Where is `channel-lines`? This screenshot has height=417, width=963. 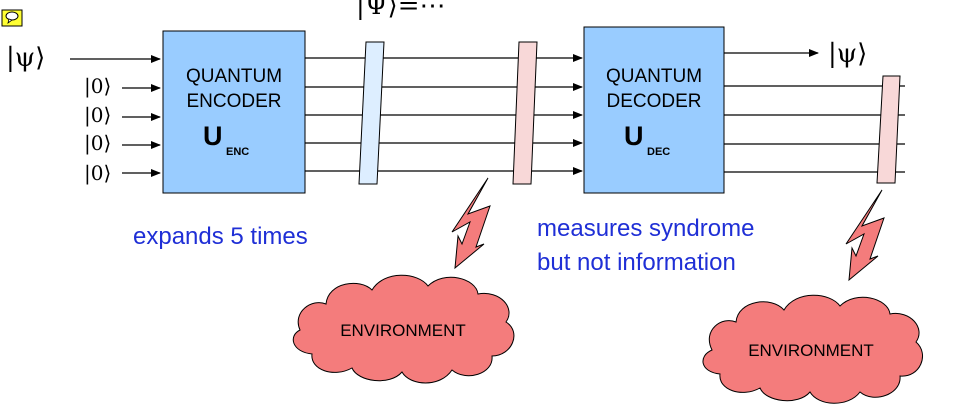
channel-lines is located at coordinates (444, 114).